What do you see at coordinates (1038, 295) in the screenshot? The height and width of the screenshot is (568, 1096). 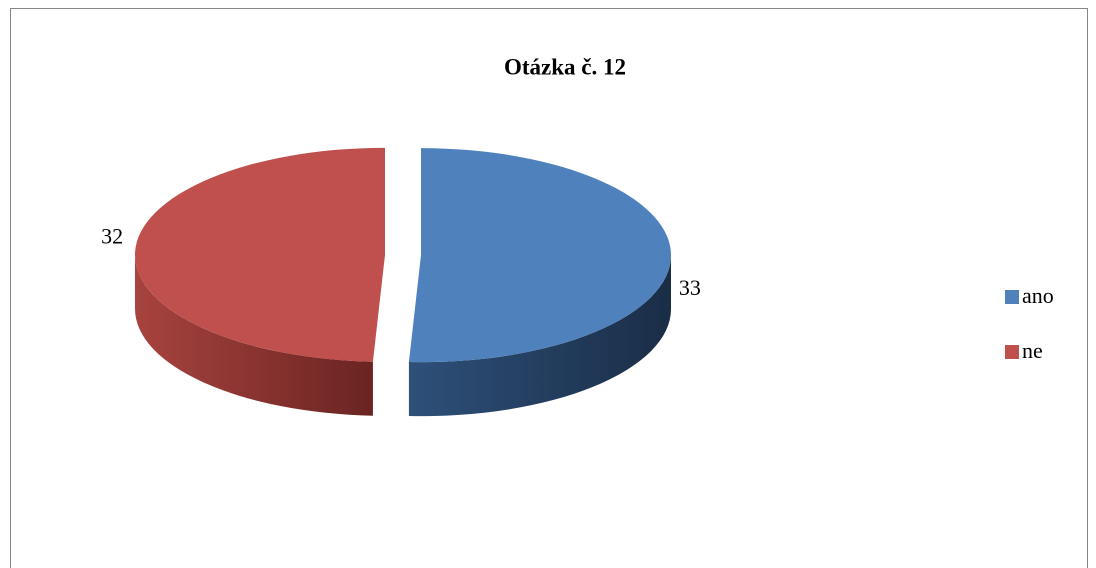 I see `legend-label: ano` at bounding box center [1038, 295].